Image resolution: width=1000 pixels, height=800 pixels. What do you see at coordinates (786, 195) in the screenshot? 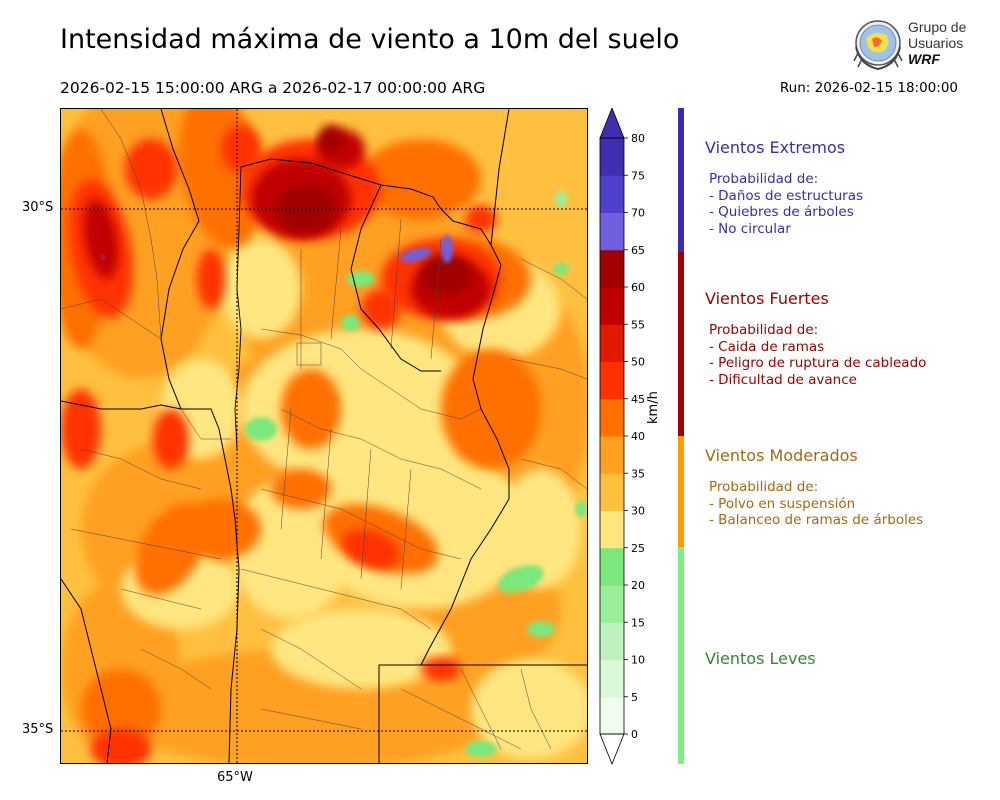
I see `category-item: - Daños de estructuras` at bounding box center [786, 195].